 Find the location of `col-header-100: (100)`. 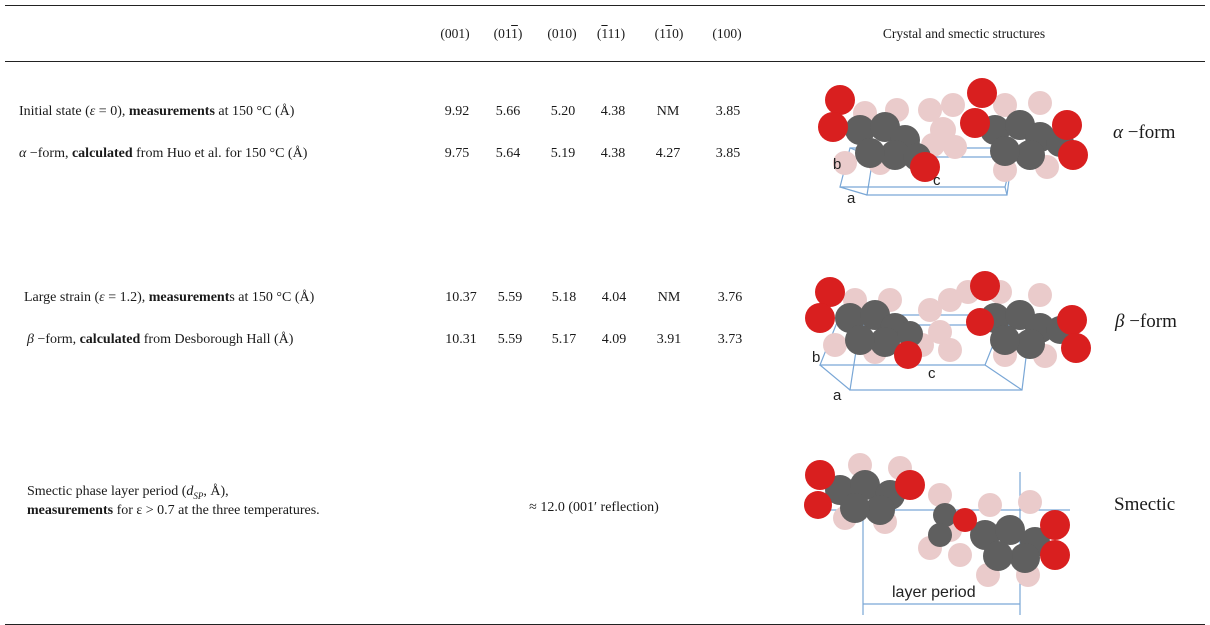

col-header-100: (100) is located at coordinates (727, 33).